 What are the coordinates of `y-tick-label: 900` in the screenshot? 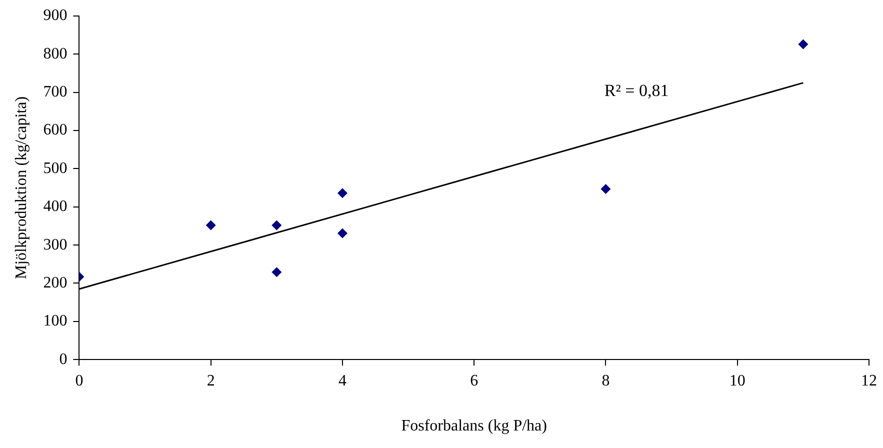 It's located at (55, 15).